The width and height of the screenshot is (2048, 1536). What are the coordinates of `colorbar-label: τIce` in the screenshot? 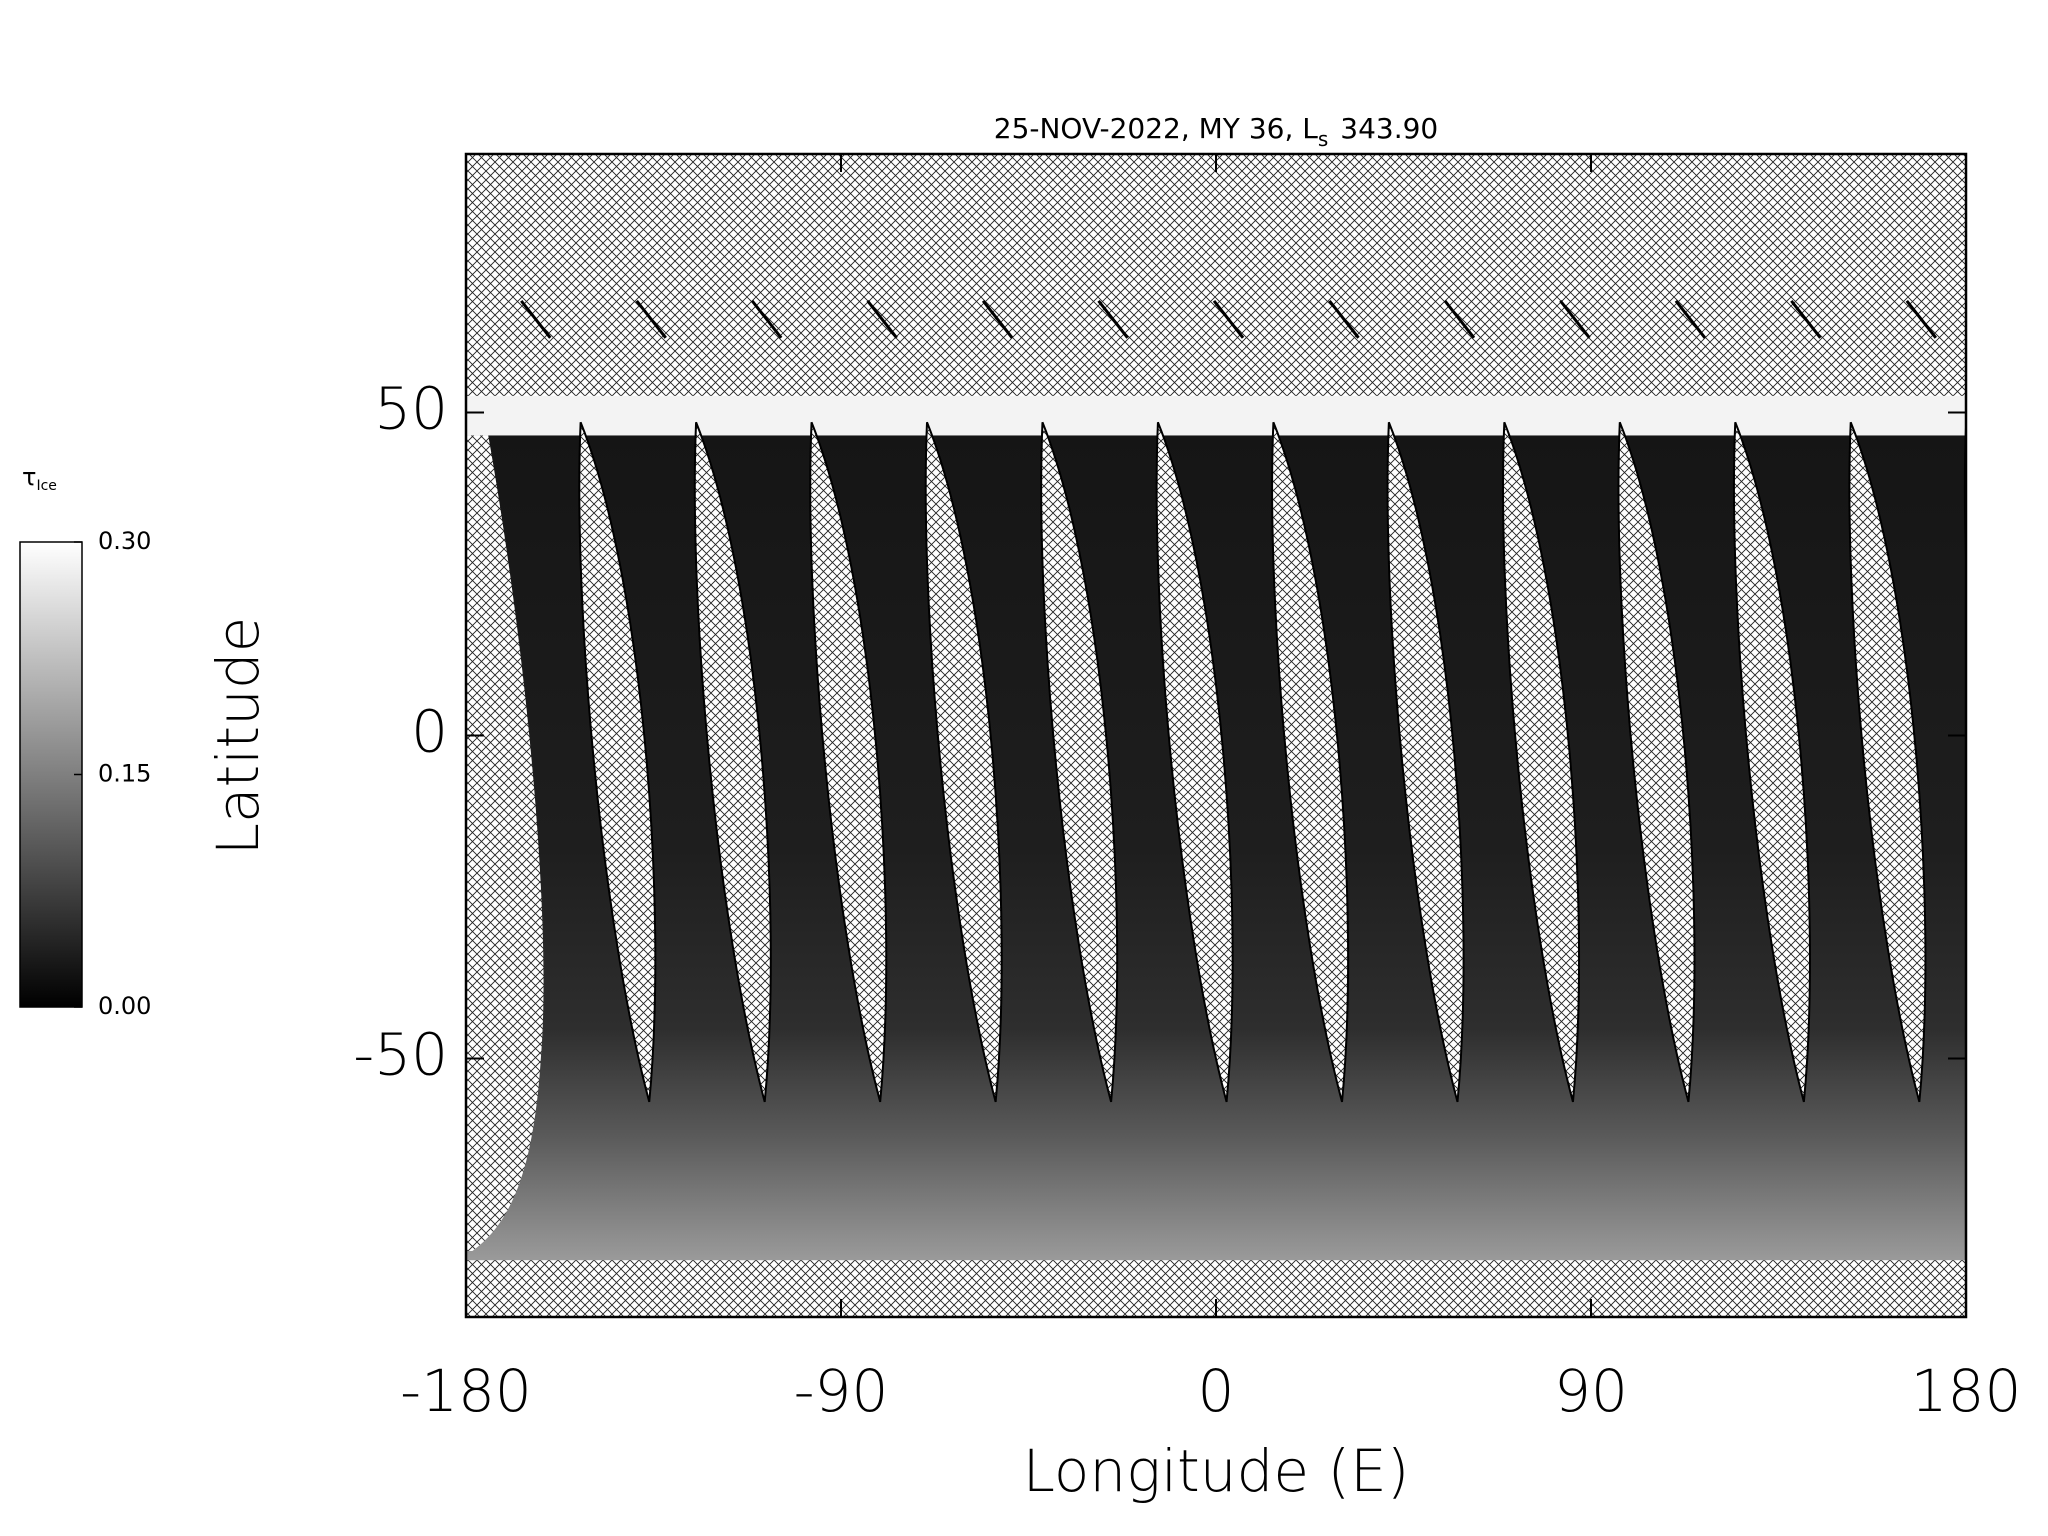 It's located at (39, 478).